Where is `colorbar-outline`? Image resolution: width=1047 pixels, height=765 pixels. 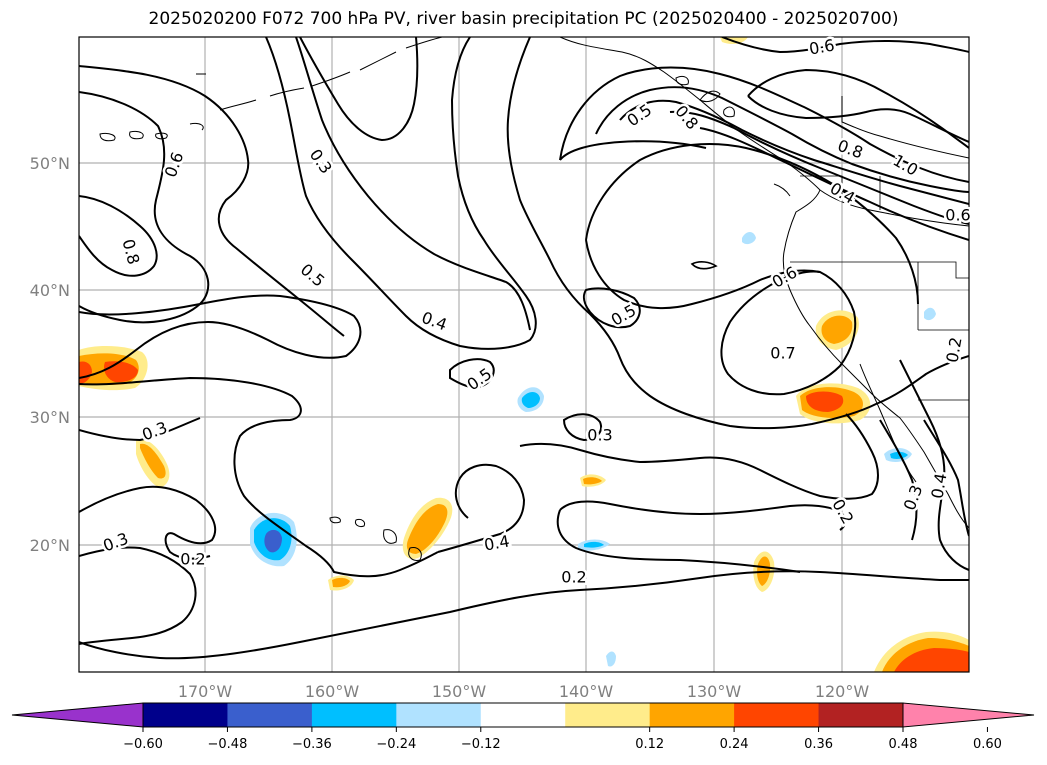
colorbar-outline is located at coordinates (523, 715).